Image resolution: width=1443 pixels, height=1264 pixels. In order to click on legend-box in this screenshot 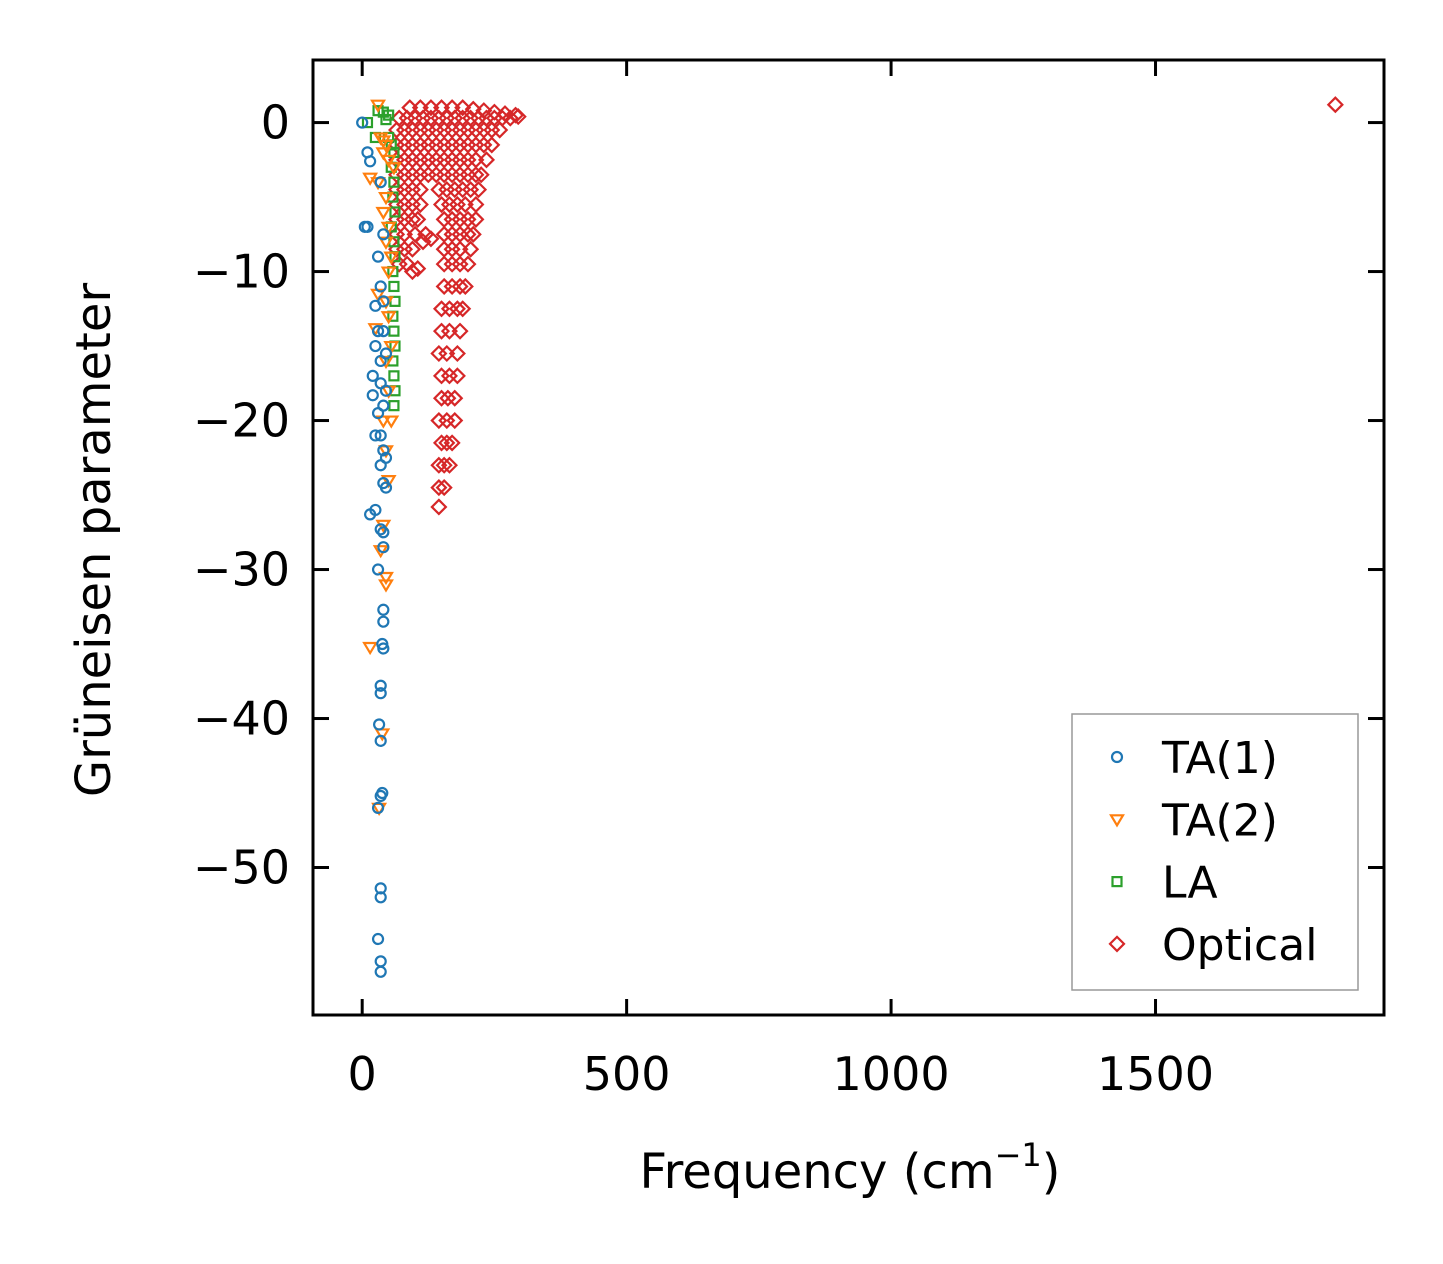, I will do `click(1215, 852)`.